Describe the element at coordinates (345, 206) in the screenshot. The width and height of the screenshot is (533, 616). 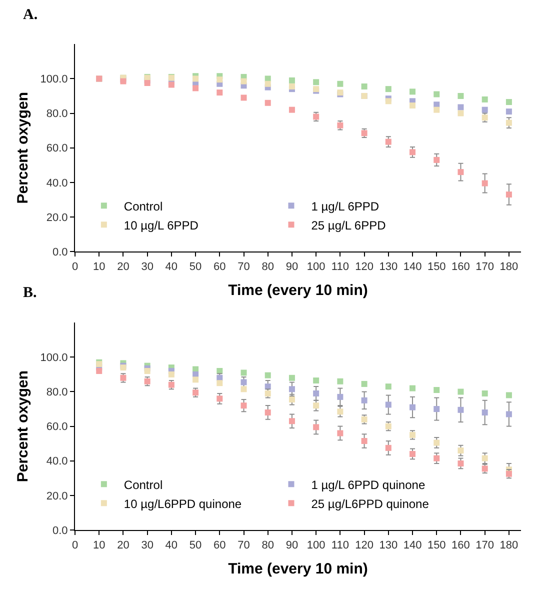
I see `legend-label: 1 µg/L 6PPD` at that location.